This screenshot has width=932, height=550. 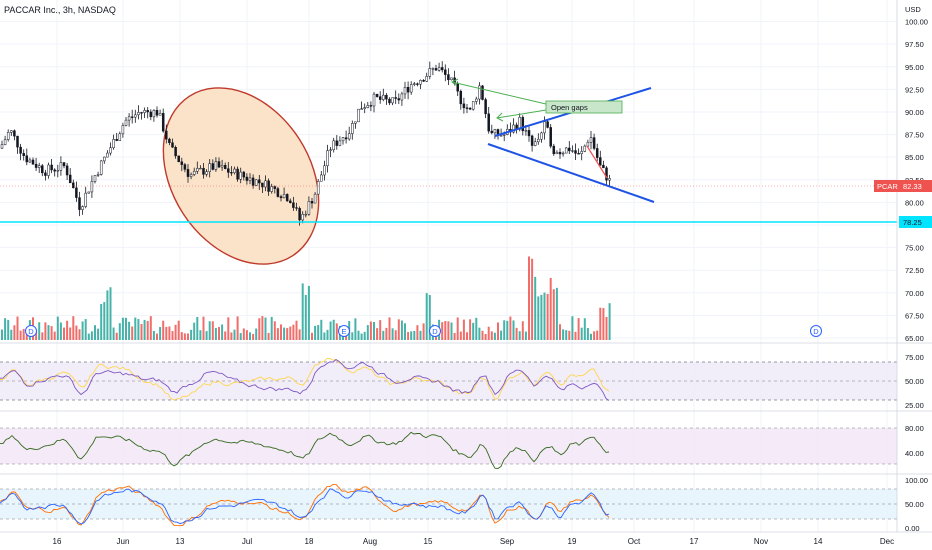 I want to click on open-gaps-callout, so click(x=584, y=107).